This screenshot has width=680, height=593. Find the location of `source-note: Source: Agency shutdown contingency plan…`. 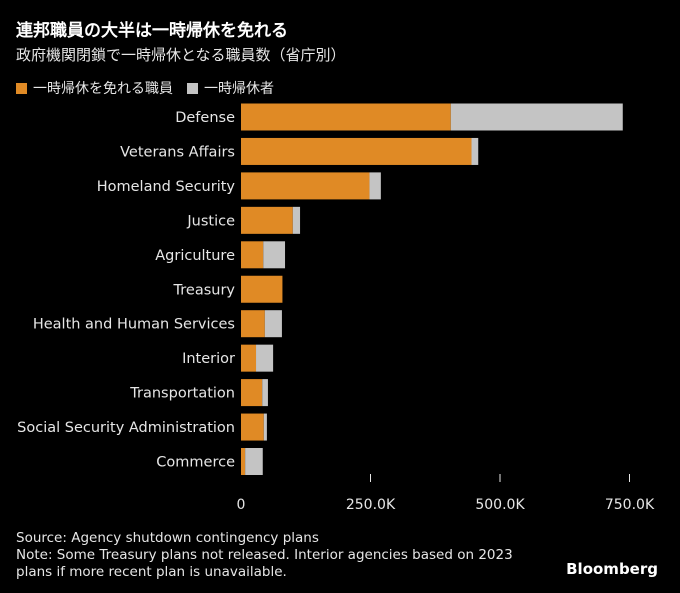

source-note: Source: Agency shutdown contingency plan… is located at coordinates (167, 538).